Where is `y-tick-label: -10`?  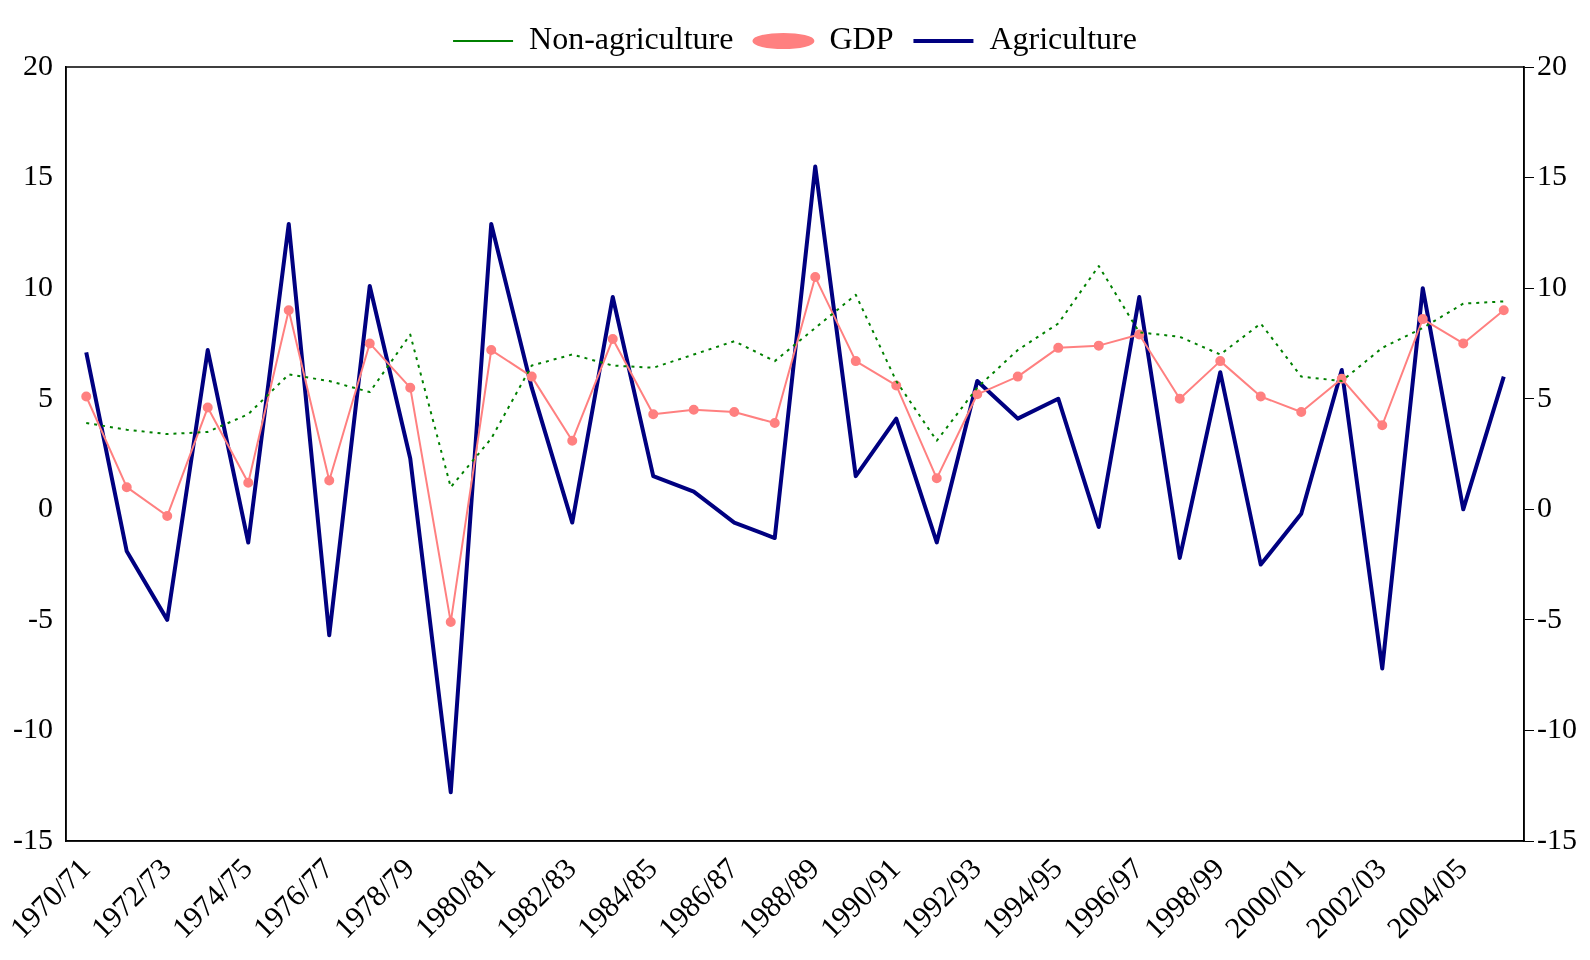 y-tick-label: -10 is located at coordinates (32, 728).